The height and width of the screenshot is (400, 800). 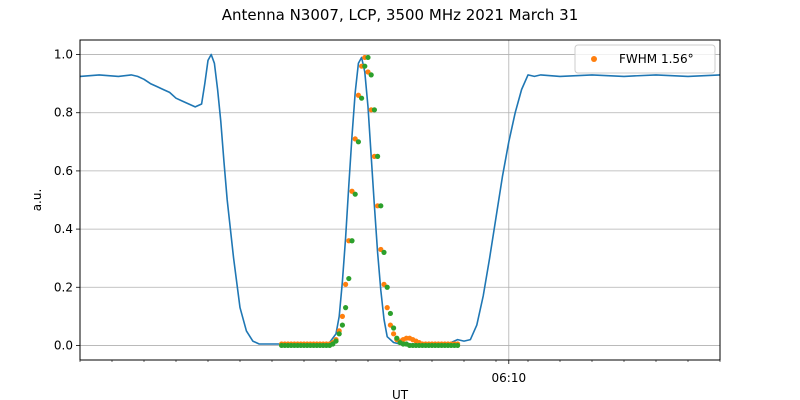 I want to click on y-axis-label: a.u., so click(x=37, y=200).